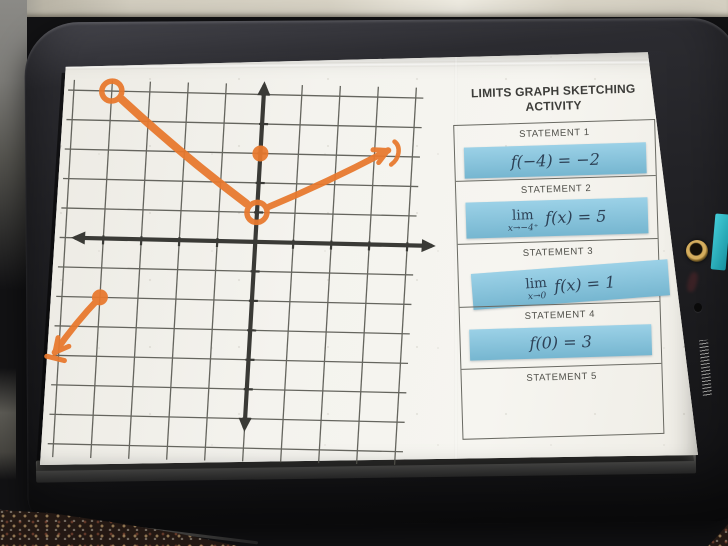 The height and width of the screenshot is (546, 728). What do you see at coordinates (558, 252) in the screenshot?
I see `statement-label: STATEMENT 3` at bounding box center [558, 252].